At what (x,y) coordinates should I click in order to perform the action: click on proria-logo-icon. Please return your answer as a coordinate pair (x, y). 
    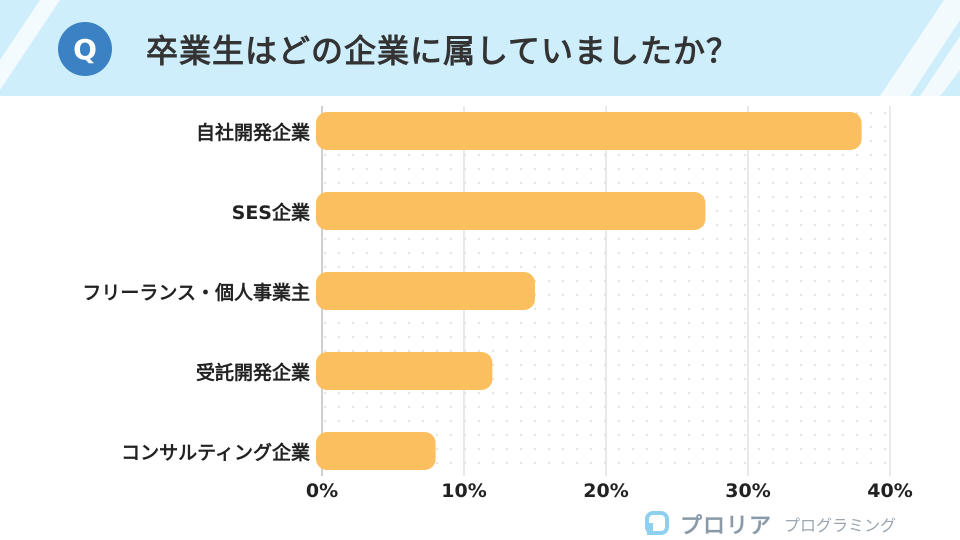
    Looking at the image, I should click on (657, 523).